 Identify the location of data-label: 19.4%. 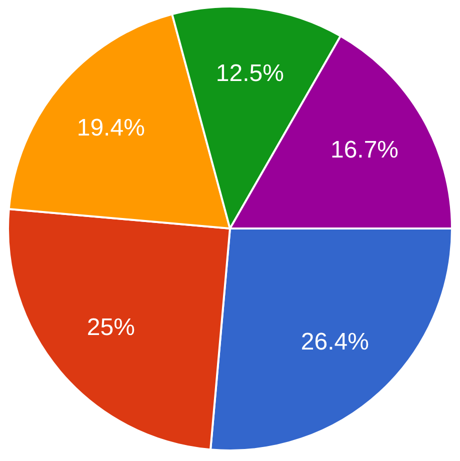
(110, 128).